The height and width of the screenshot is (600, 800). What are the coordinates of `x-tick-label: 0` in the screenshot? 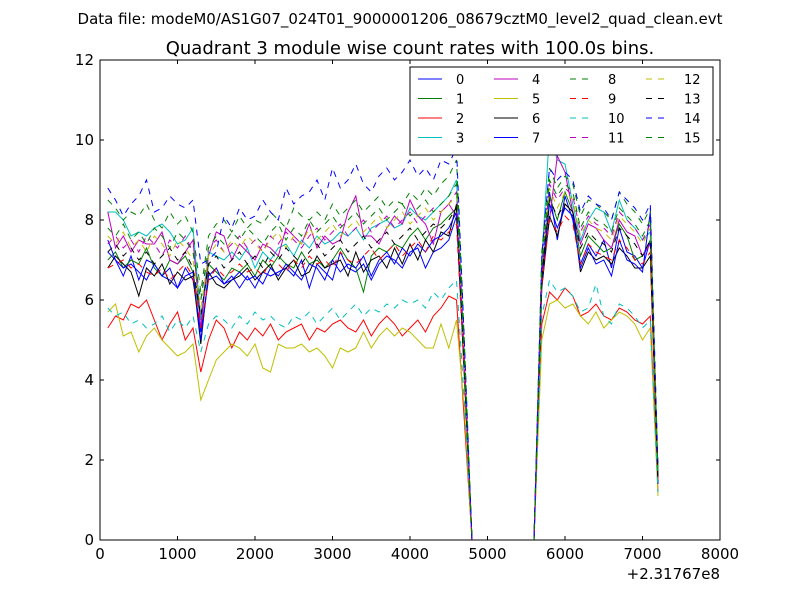 It's located at (100, 554).